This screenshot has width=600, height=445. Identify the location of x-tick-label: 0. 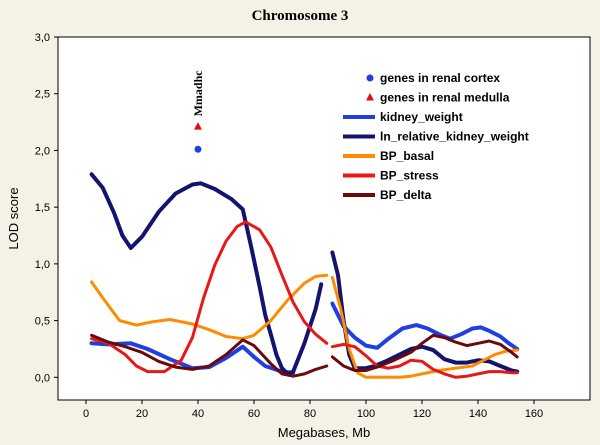
(86, 414).